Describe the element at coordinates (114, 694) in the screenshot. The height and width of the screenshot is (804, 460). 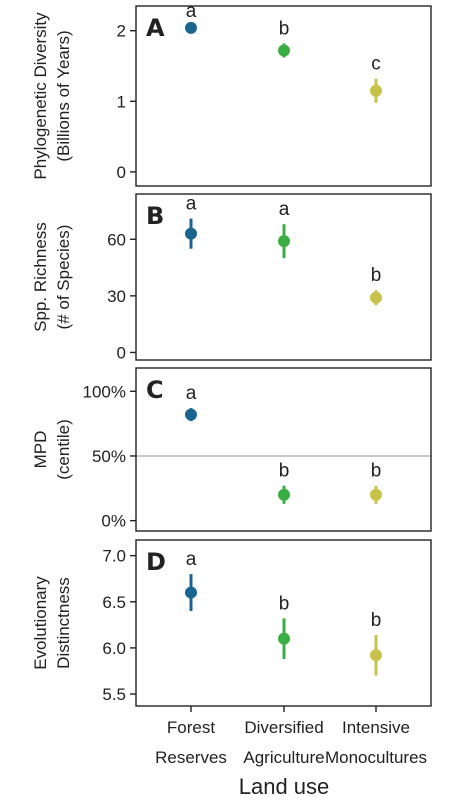
I see `y-tick-label: 5.5` at that location.